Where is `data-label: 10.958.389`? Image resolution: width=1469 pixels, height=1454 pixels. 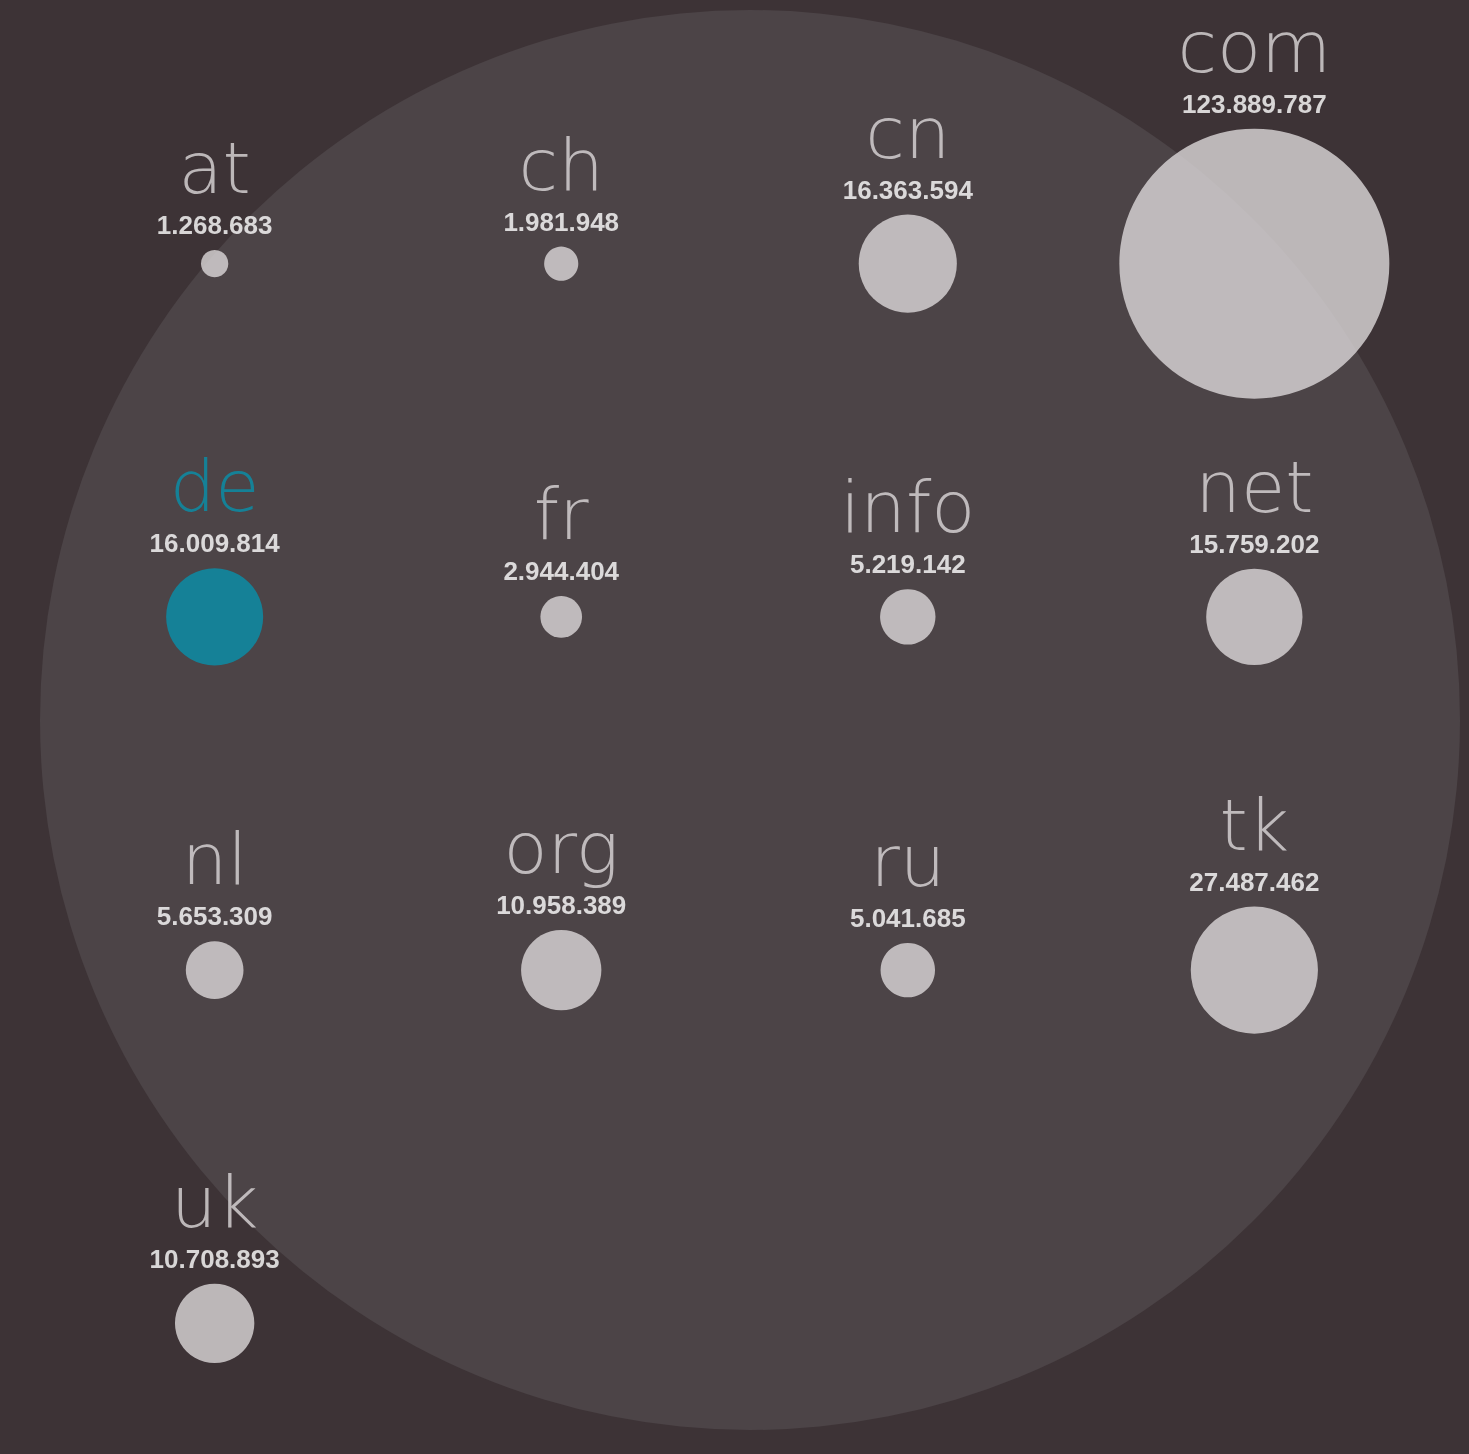
data-label: 10.958.389 is located at coordinates (561, 904).